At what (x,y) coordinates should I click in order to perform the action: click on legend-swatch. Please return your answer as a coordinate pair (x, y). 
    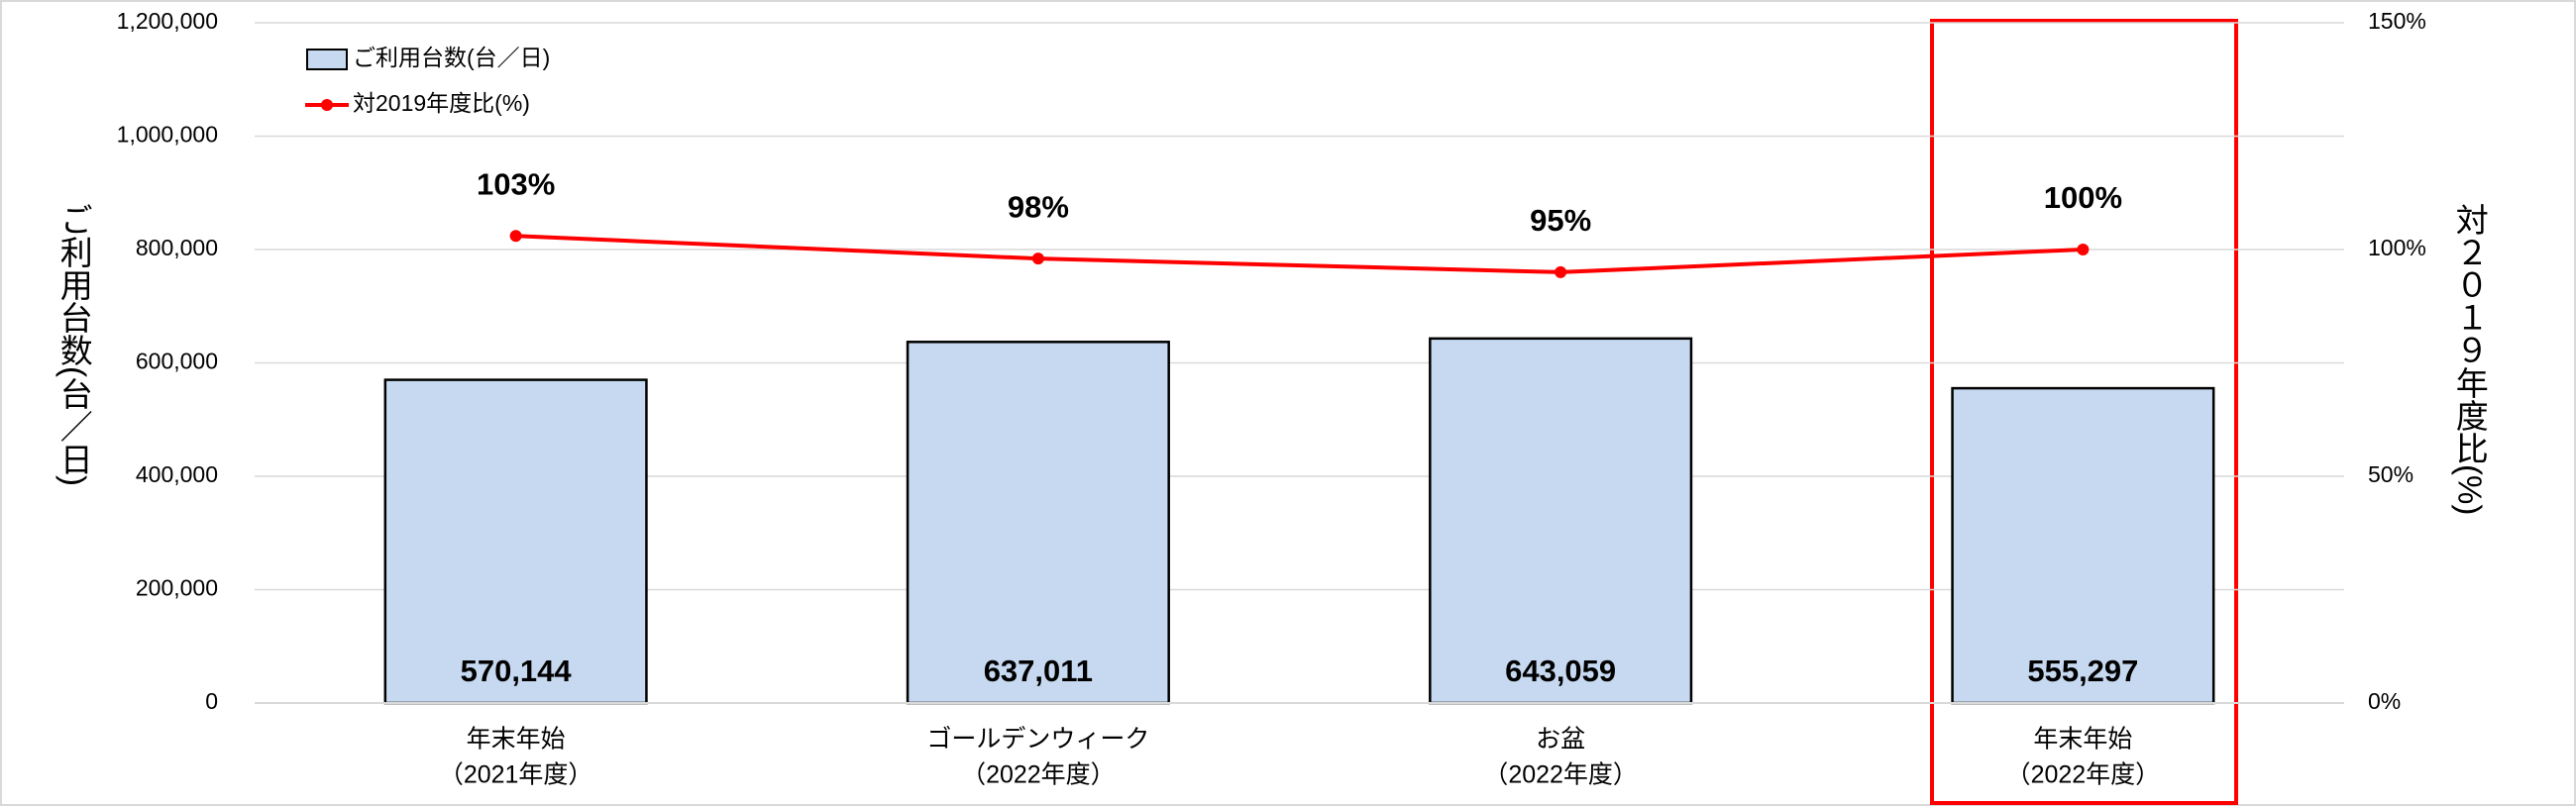
    Looking at the image, I should click on (327, 60).